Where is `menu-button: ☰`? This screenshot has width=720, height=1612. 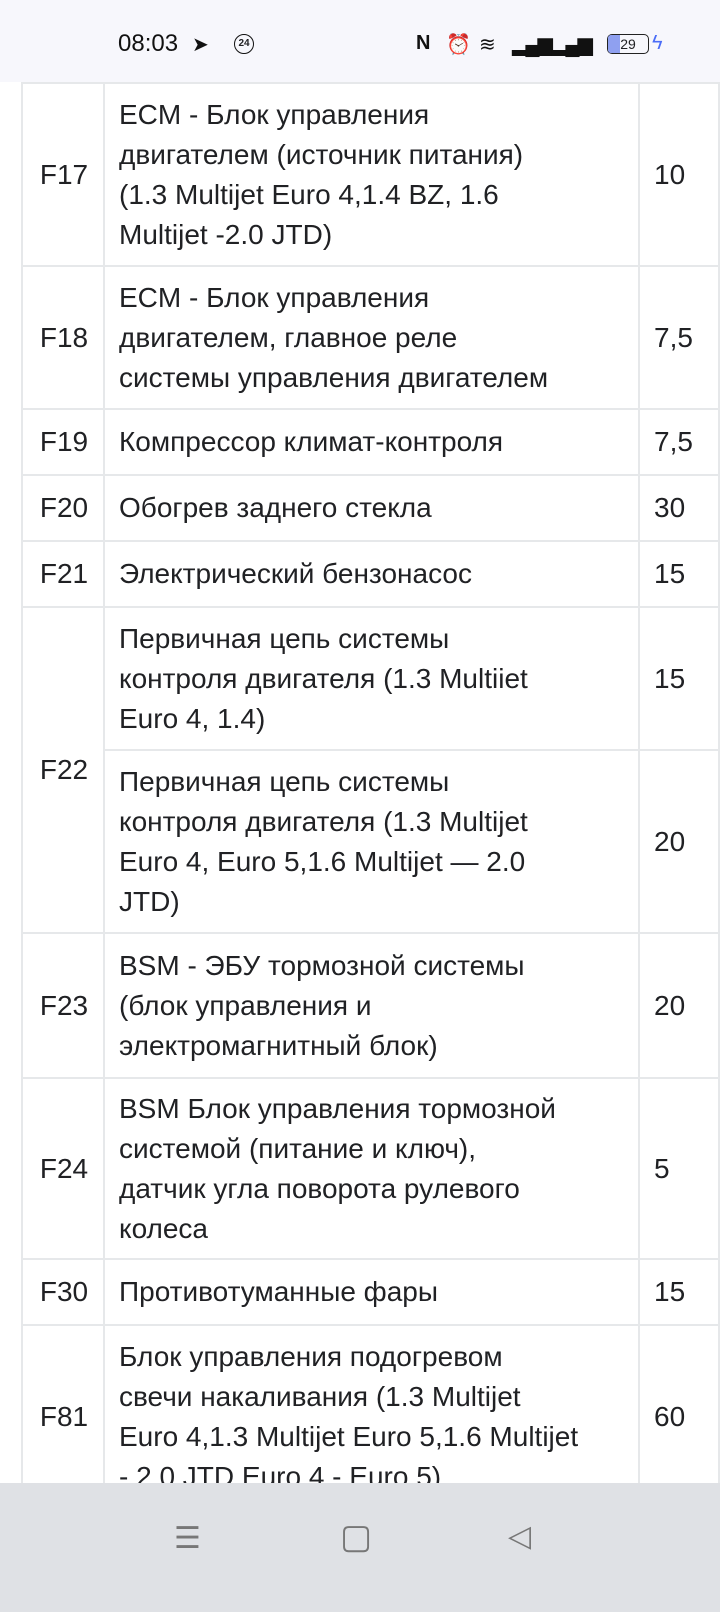
menu-button: ☰ is located at coordinates (187, 1538).